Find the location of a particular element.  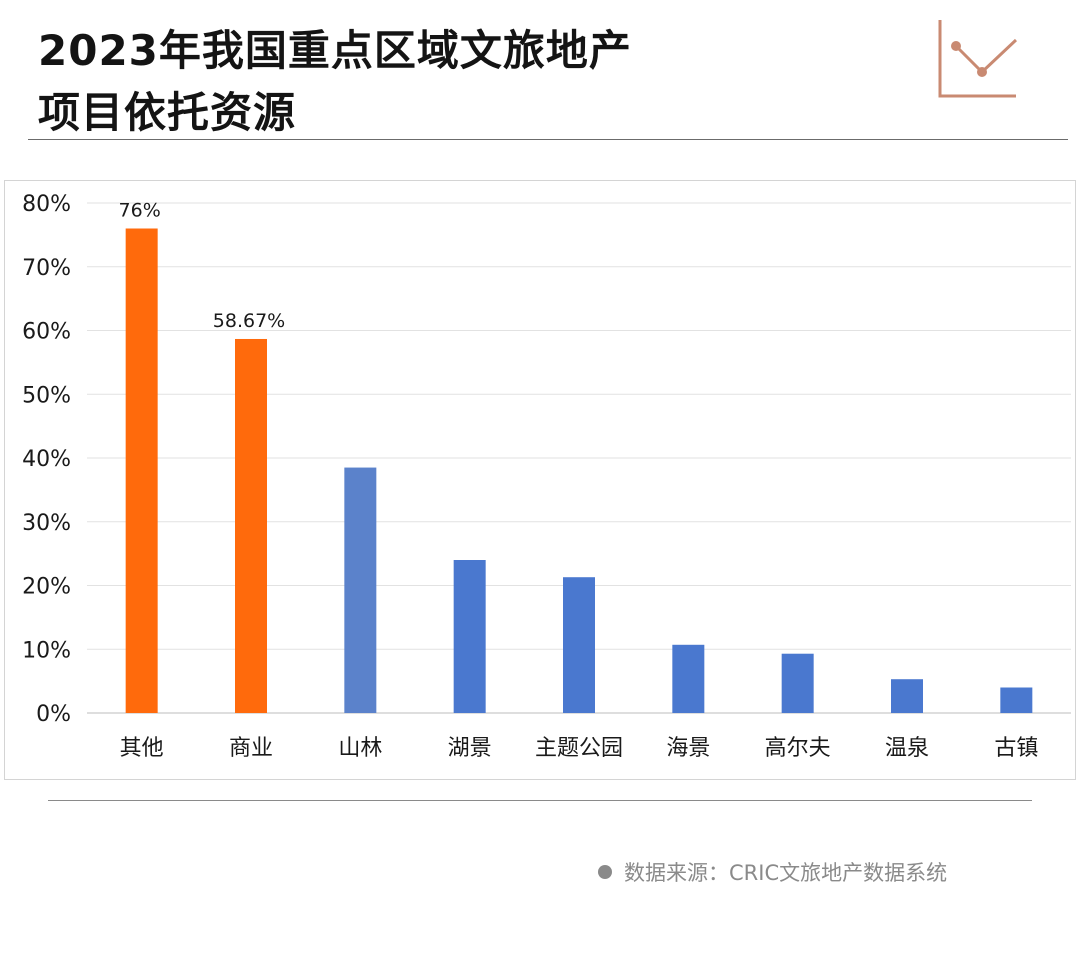

footer-divider is located at coordinates (540, 800).